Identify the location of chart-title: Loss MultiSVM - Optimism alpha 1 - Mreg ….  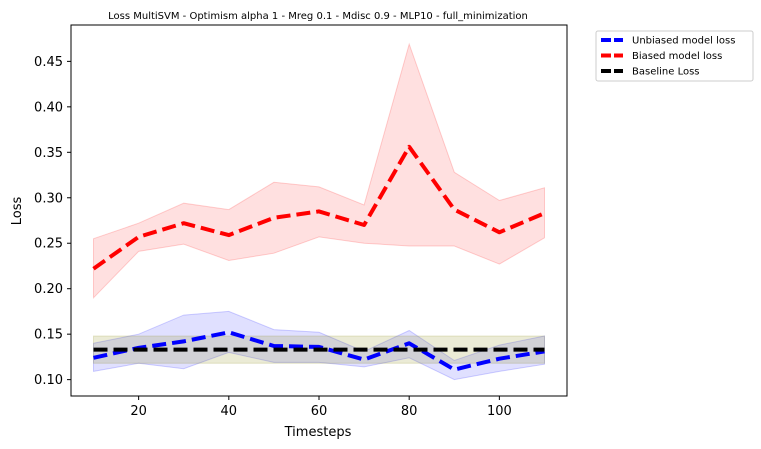
(318, 16).